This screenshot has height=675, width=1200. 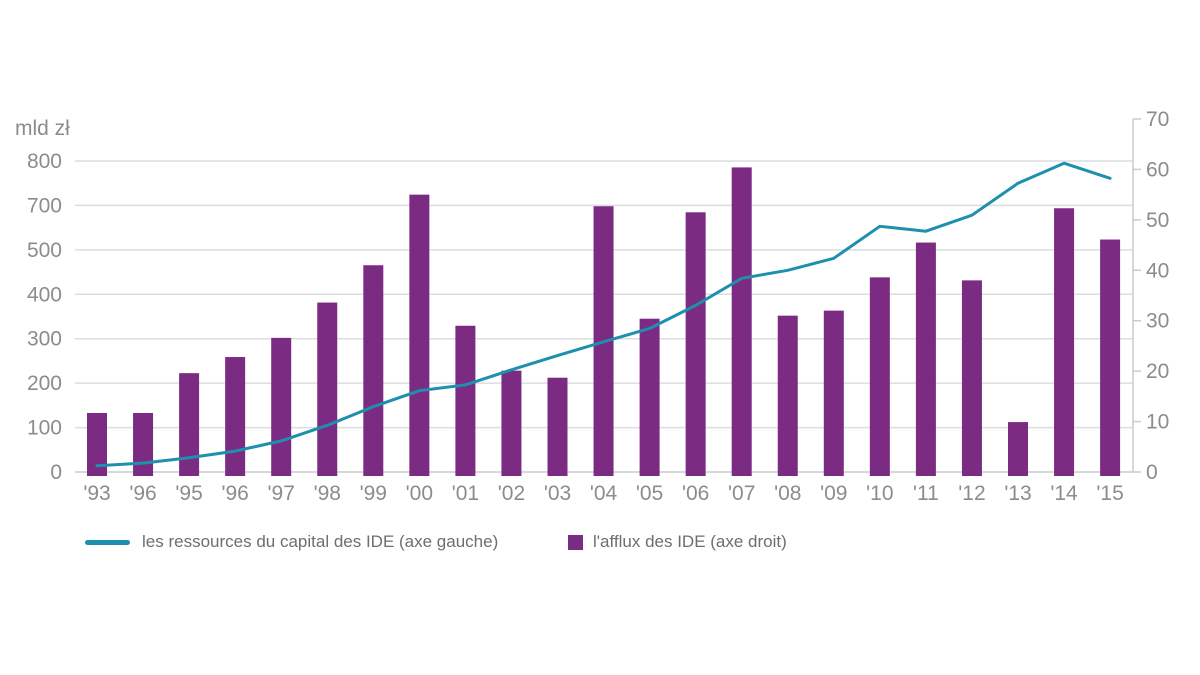 I want to click on x-axis-tick-label: '10, so click(x=879, y=493).